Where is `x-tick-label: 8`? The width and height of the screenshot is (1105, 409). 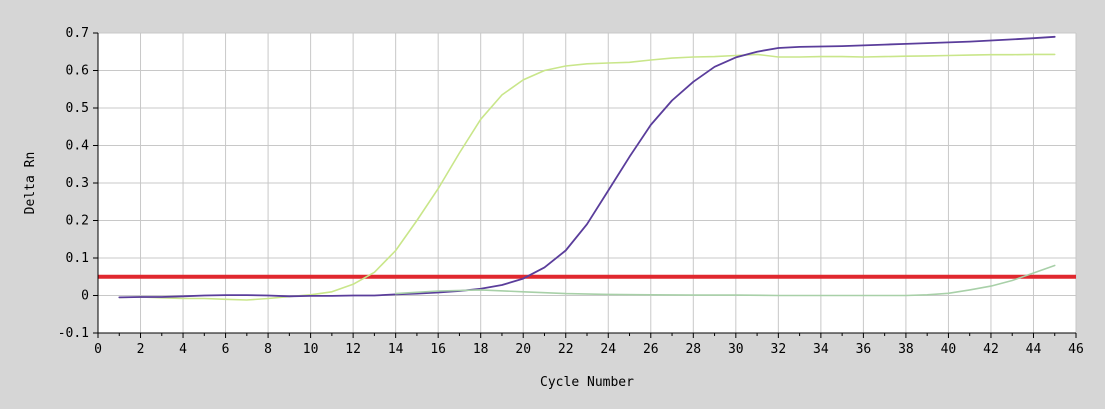
x-tick-label: 8 is located at coordinates (268, 349).